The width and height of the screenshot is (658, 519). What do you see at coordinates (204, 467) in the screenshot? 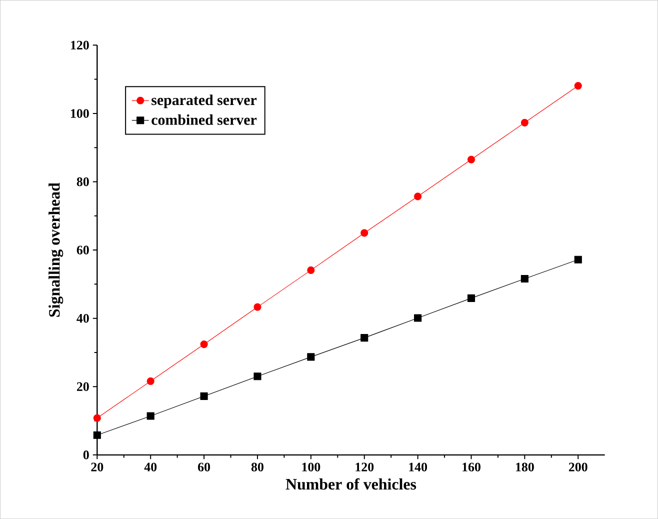
I see `x-tick-label: 60` at bounding box center [204, 467].